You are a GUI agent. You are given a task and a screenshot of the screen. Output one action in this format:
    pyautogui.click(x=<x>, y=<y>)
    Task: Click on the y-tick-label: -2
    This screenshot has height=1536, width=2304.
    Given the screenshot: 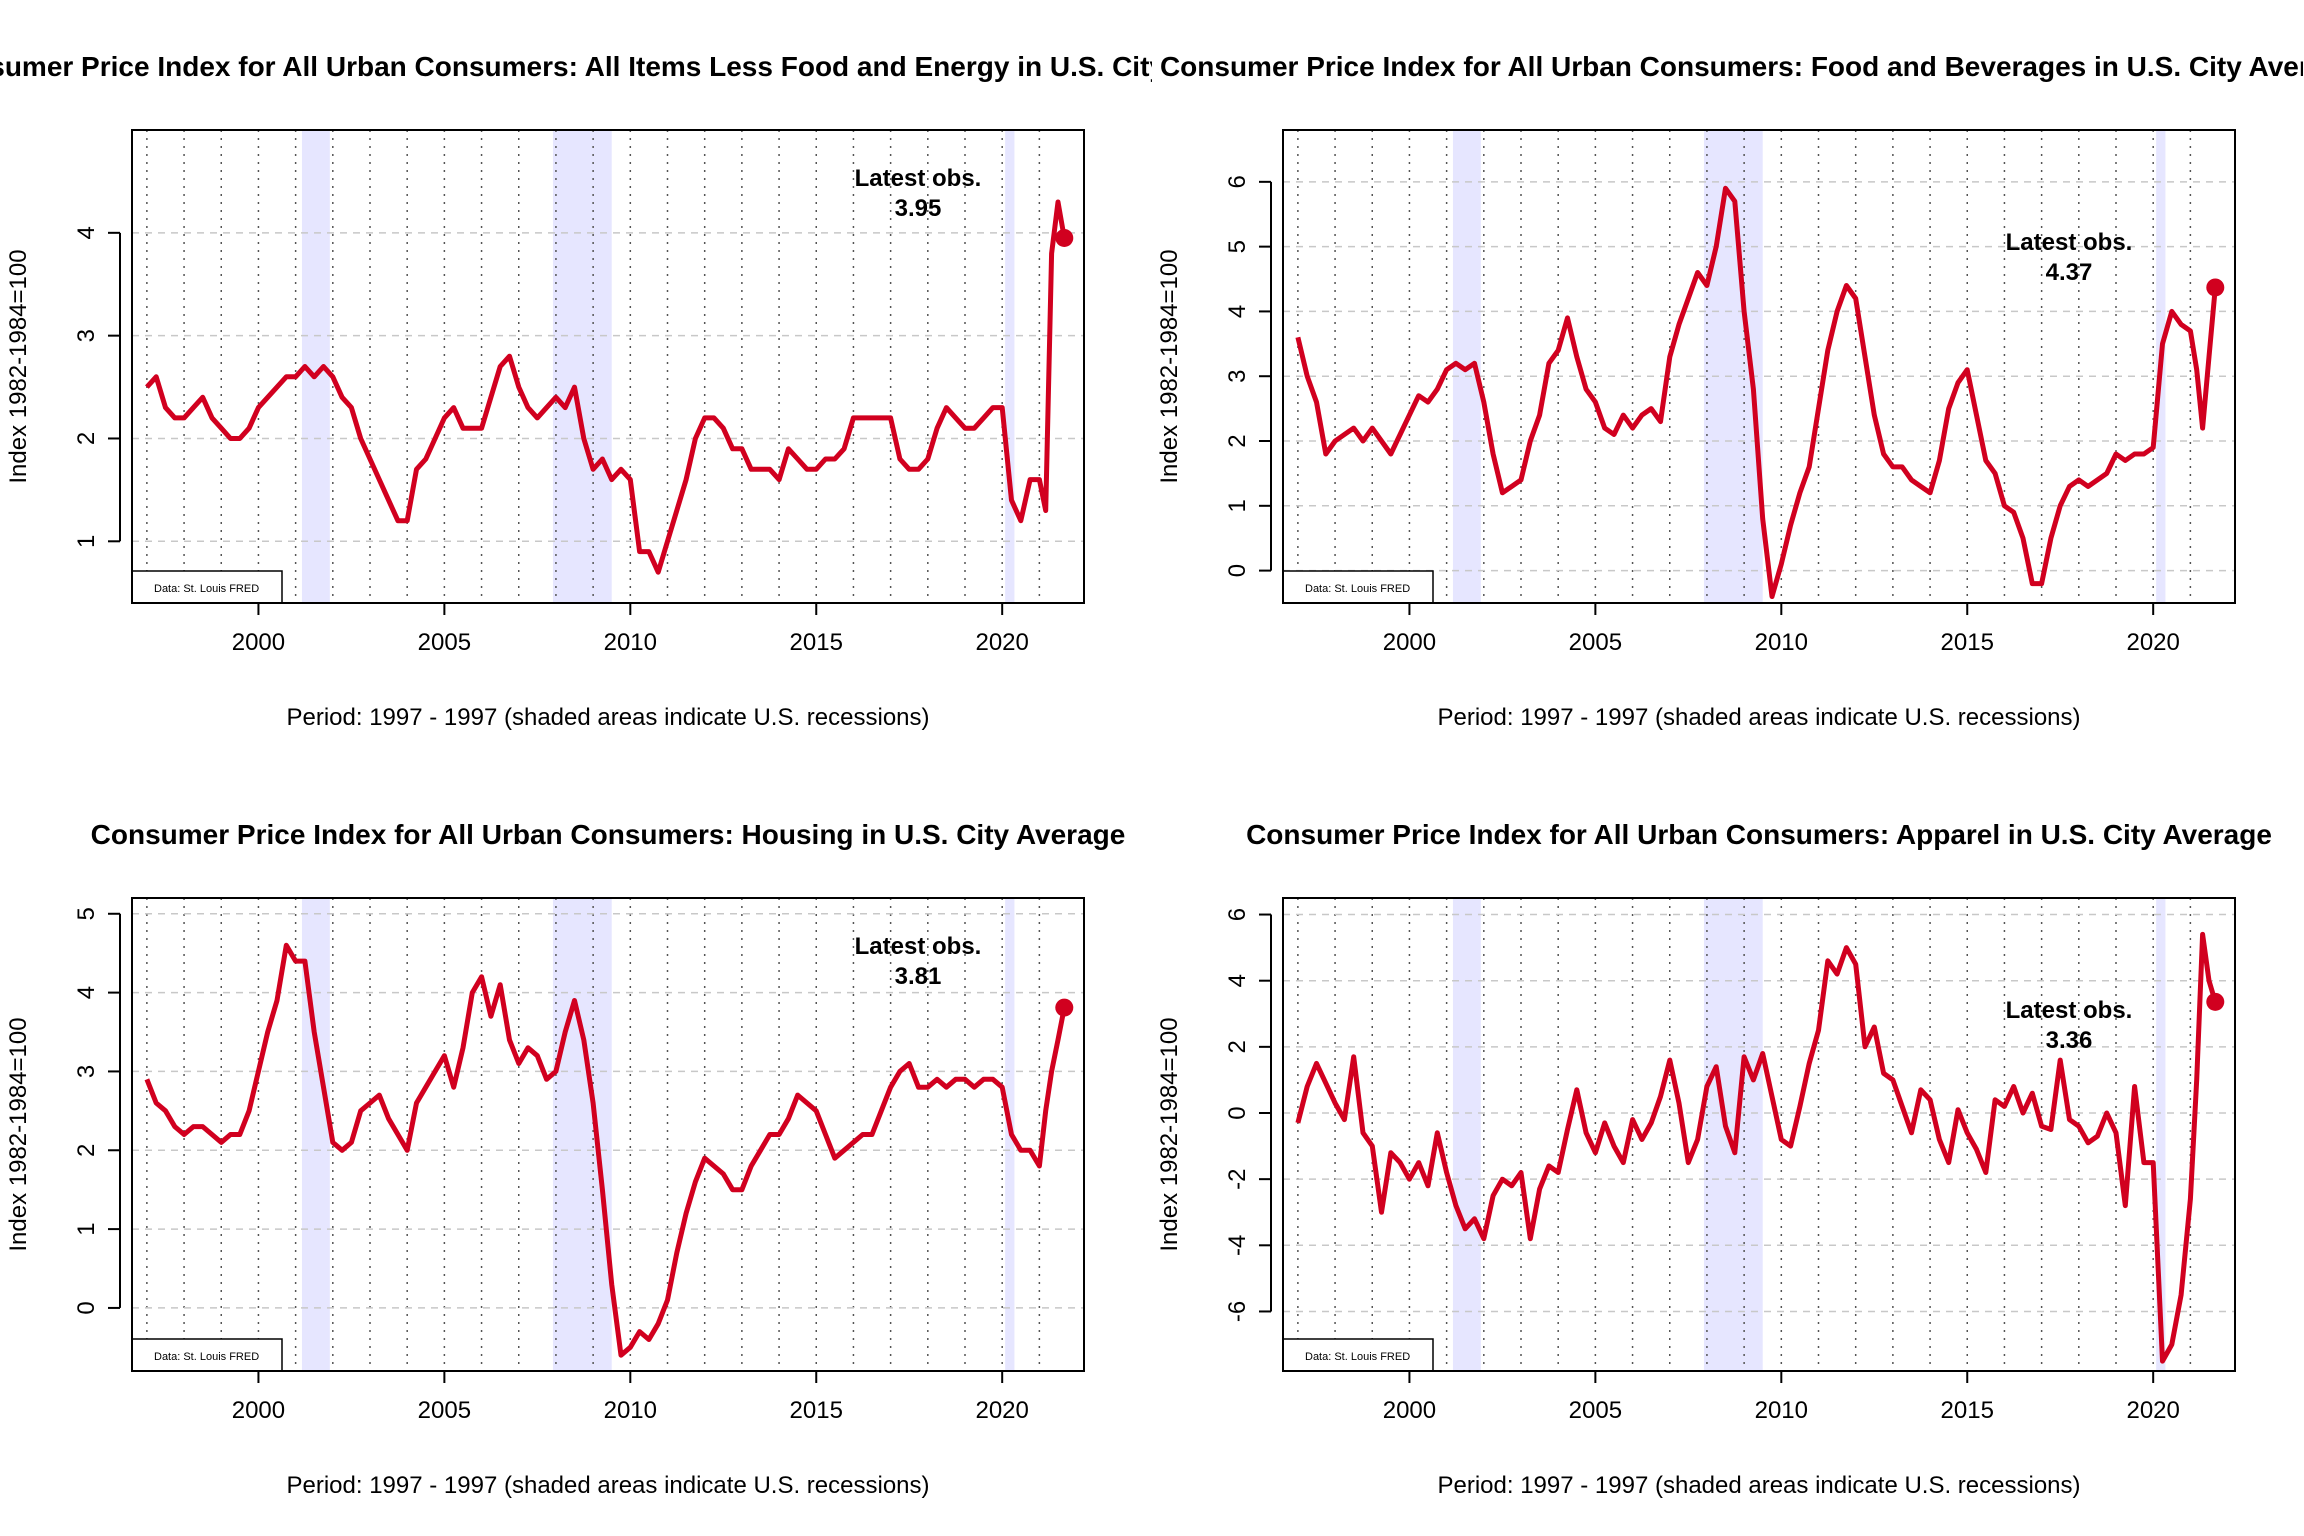 What is the action you would take?
    pyautogui.click(x=1237, y=1178)
    